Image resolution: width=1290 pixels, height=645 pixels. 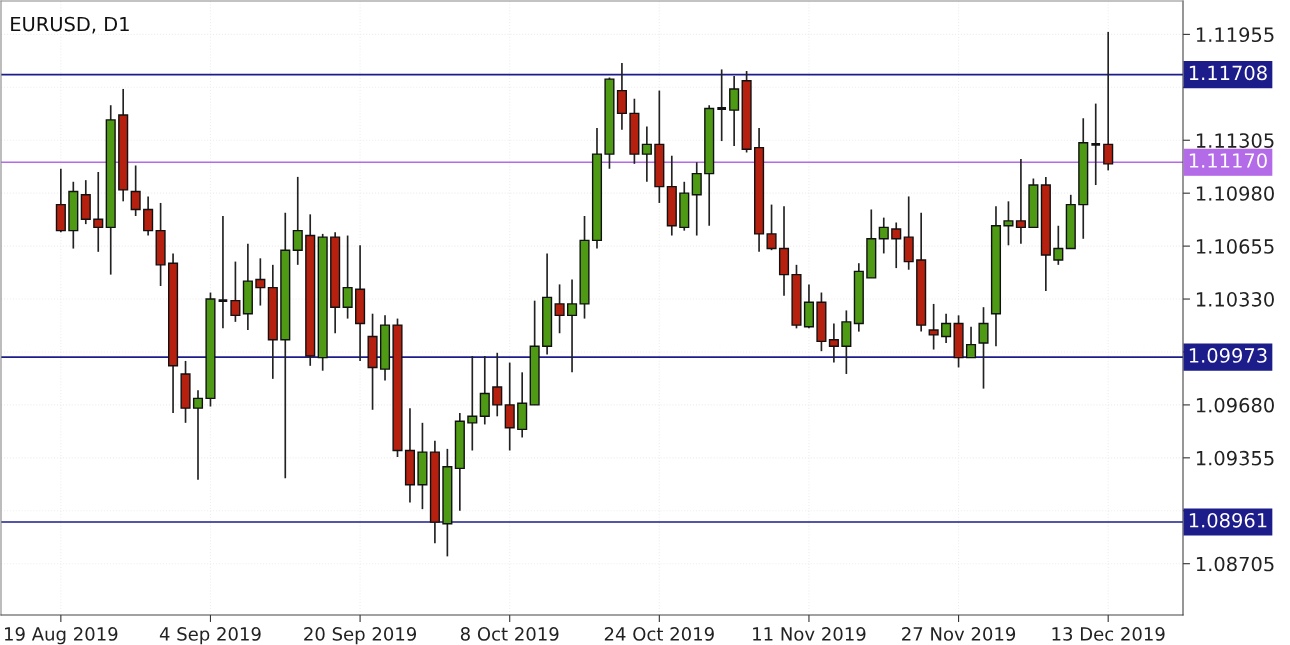 I want to click on y-tick-label: 1.08705, so click(x=1235, y=564).